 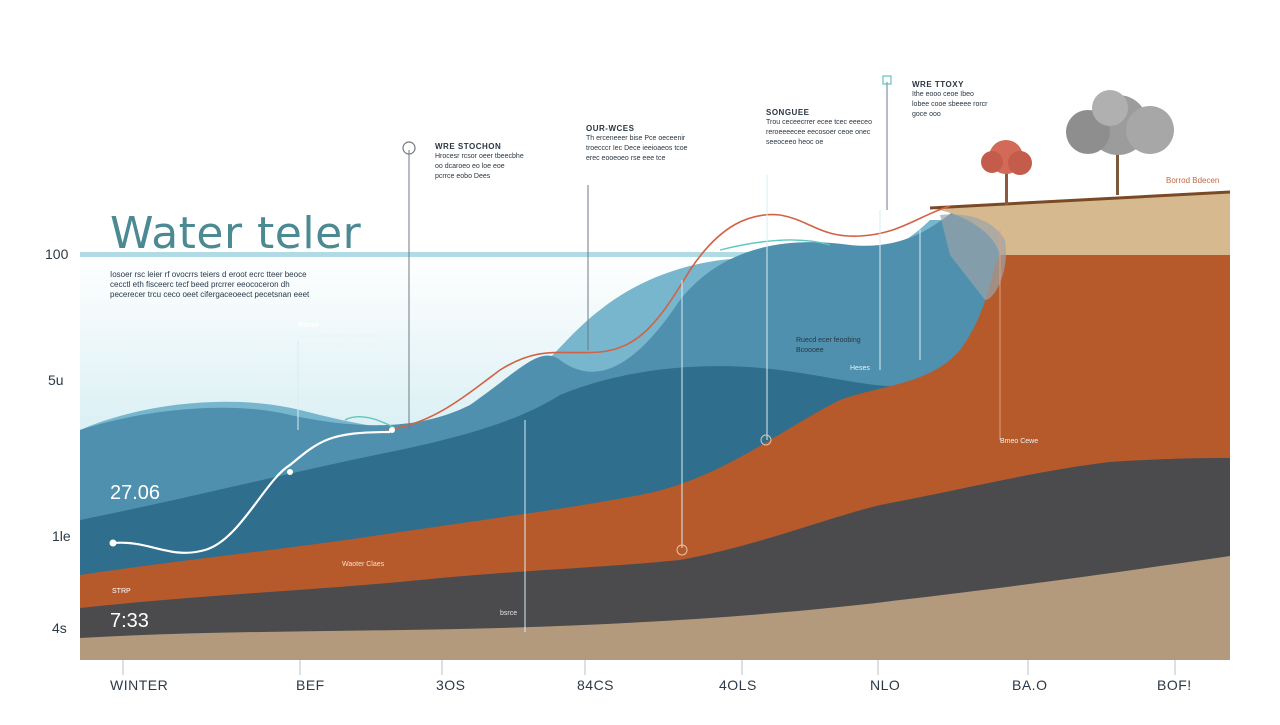 I want to click on water-class-label: Waoter Claes, so click(x=363, y=564).